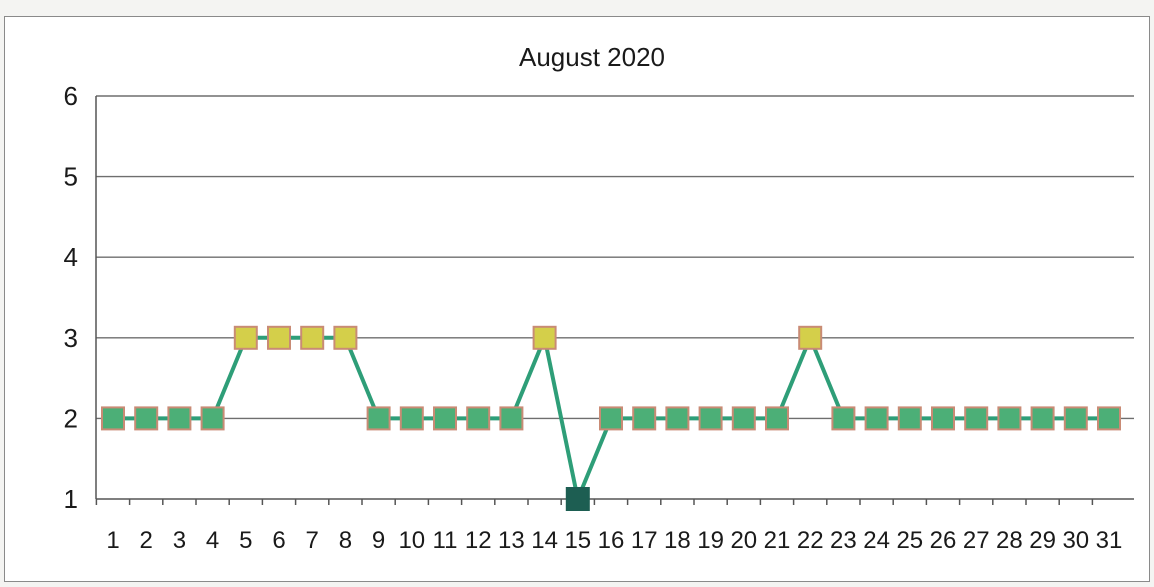  I want to click on x-tick-label: 5, so click(245, 540).